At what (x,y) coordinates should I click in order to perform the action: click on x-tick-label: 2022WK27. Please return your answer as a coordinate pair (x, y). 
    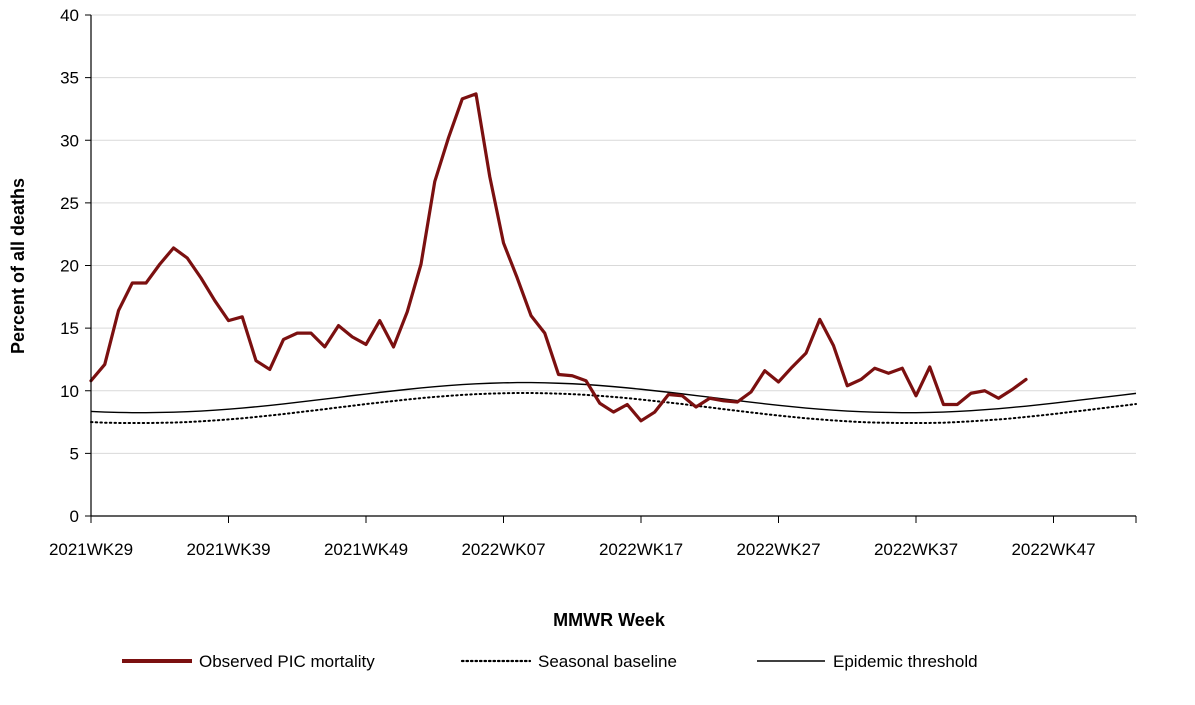
    Looking at the image, I should click on (778, 549).